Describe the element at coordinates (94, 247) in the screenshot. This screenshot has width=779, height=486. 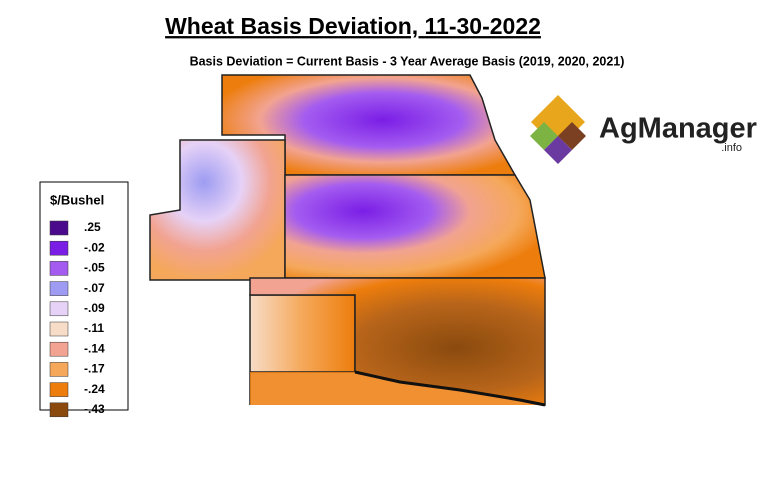
I see `legend-label: -.02` at that location.